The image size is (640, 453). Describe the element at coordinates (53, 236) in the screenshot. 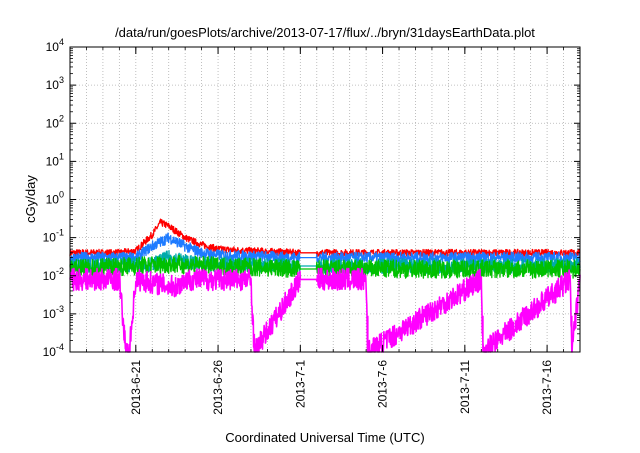

I see `y-tick-label: 10⁻¹` at that location.